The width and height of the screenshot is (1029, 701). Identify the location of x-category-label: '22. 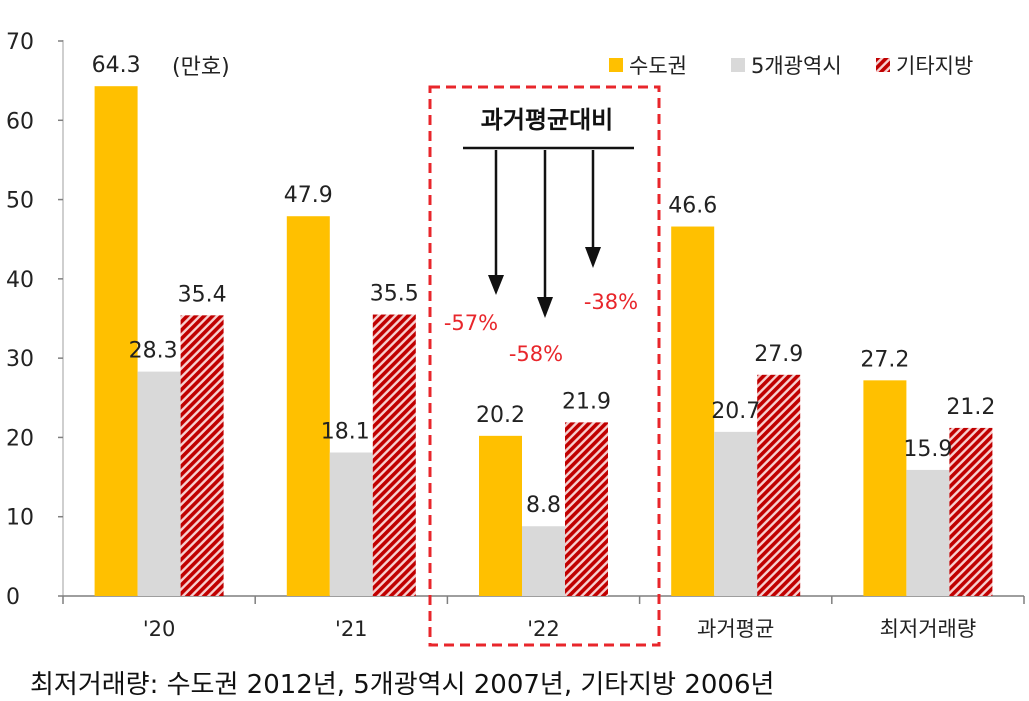
(543, 629).